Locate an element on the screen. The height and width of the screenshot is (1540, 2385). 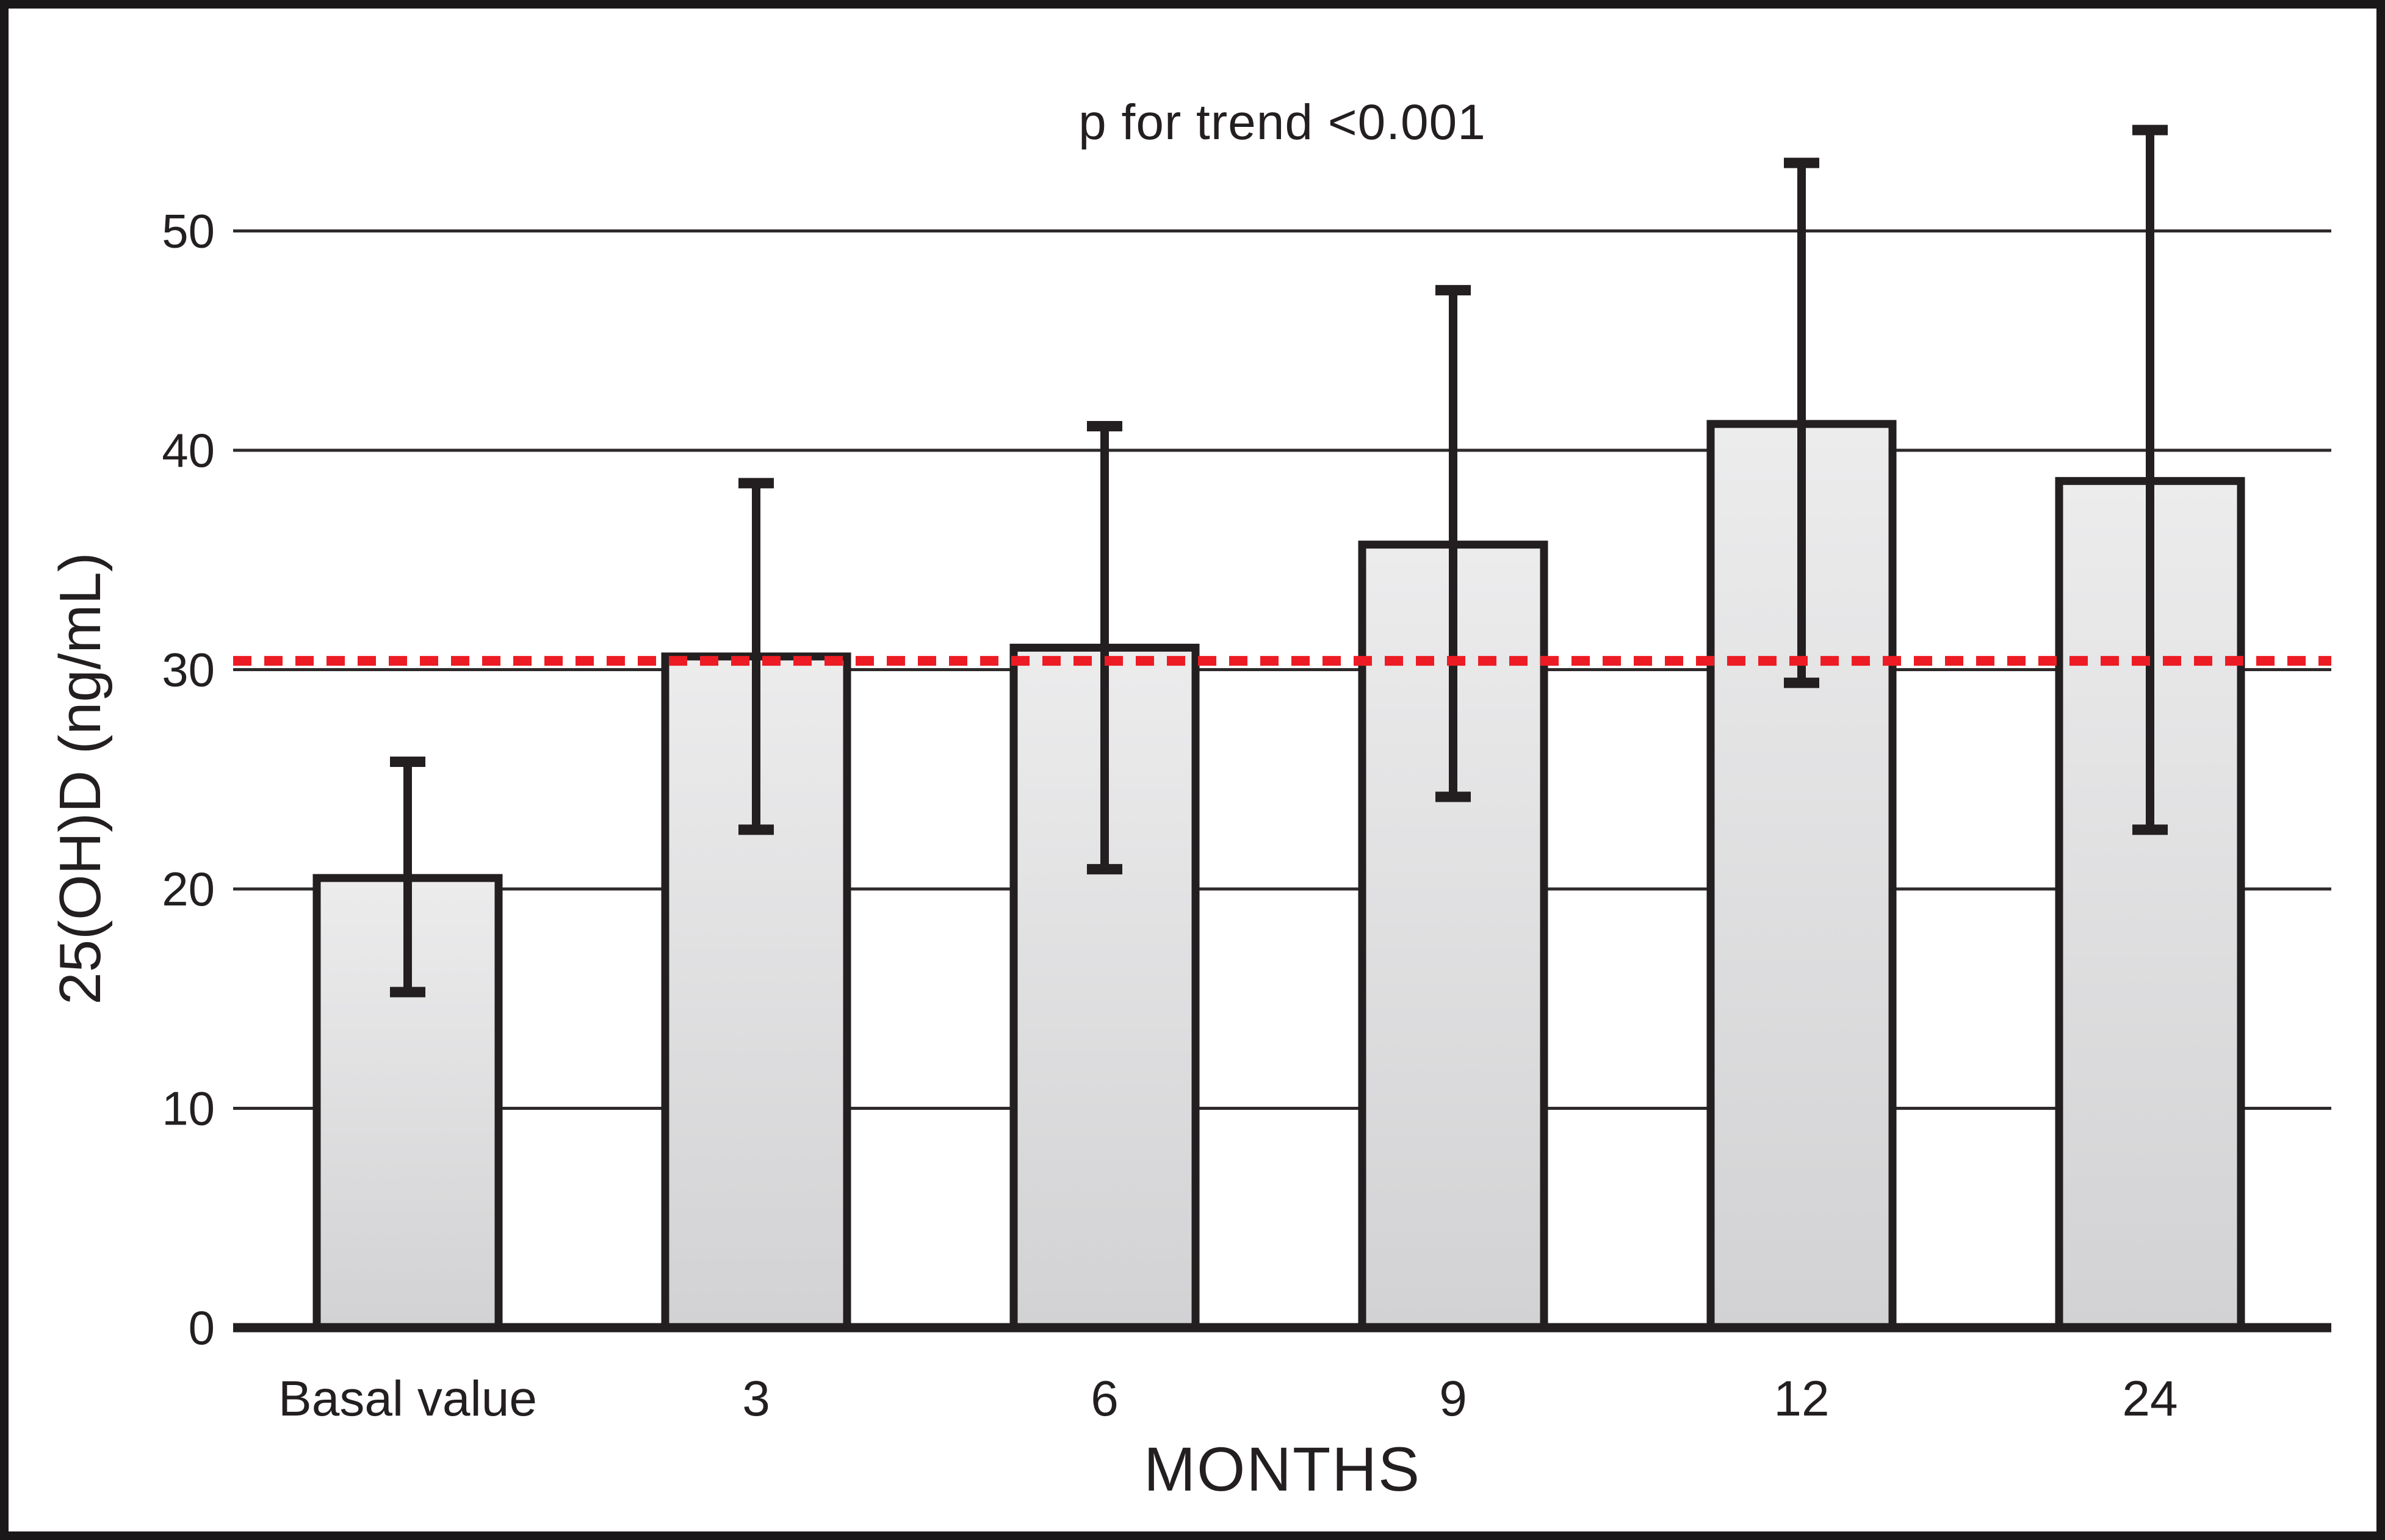
y-tick-label-30: 30 is located at coordinates (189, 670).